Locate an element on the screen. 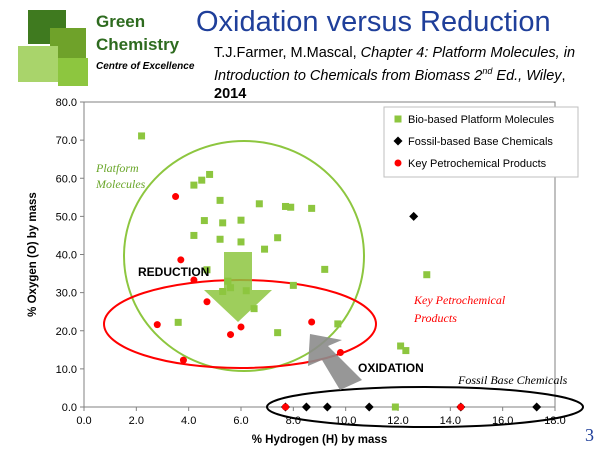  annotation-fossil: Fossil Base Chemicals is located at coordinates (512, 380).